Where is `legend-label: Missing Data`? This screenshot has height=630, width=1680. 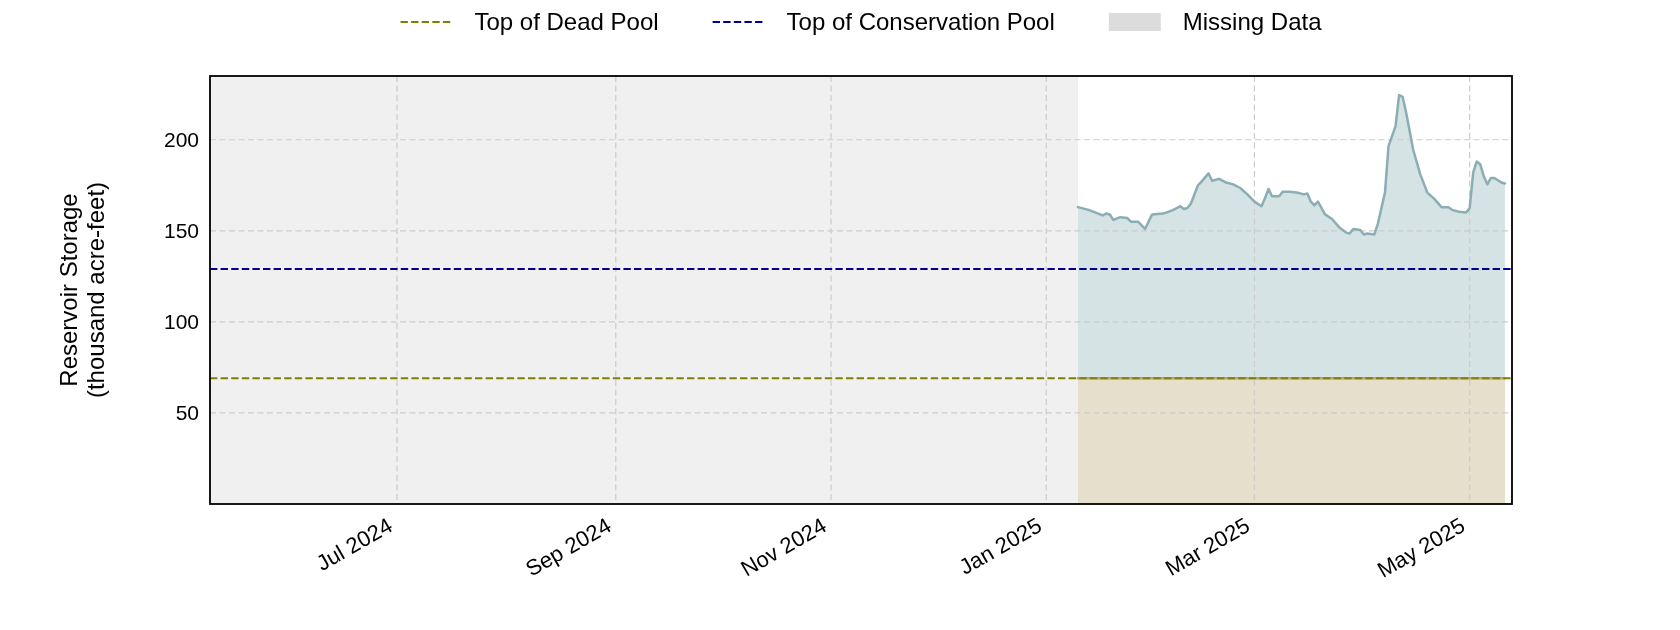
legend-label: Missing Data is located at coordinates (1252, 22).